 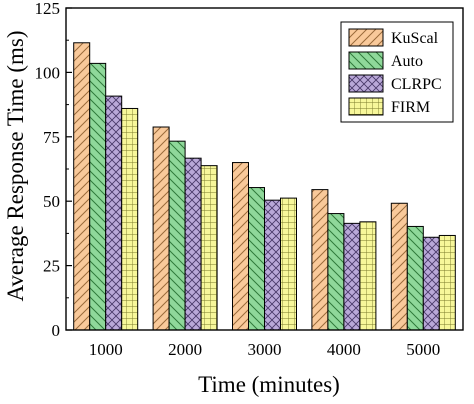 What do you see at coordinates (410, 107) in the screenshot?
I see `legend-label-firm: FIRM` at bounding box center [410, 107].